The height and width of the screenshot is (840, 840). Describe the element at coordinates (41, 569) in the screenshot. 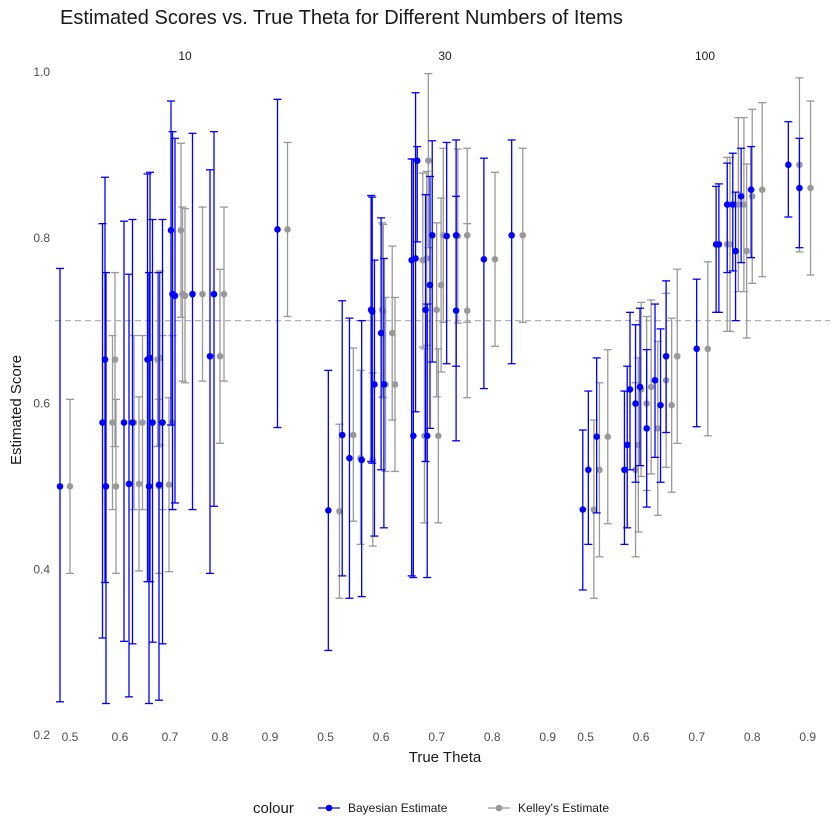

I see `y-tick-label: 0.4` at that location.